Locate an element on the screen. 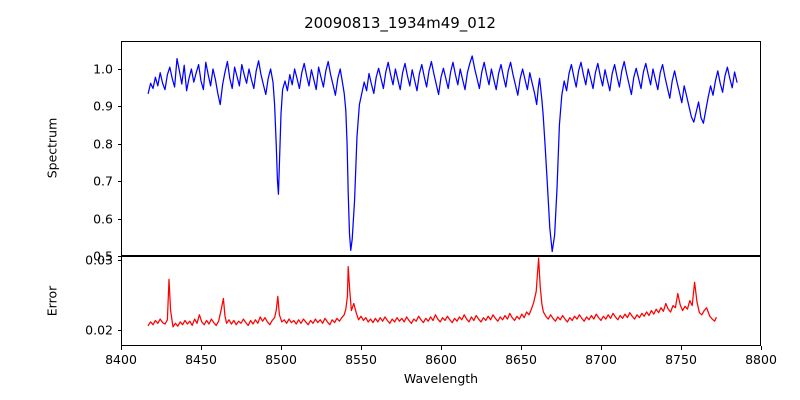 The width and height of the screenshot is (800, 400). x-ticklabel: 8750 is located at coordinates (681, 359).